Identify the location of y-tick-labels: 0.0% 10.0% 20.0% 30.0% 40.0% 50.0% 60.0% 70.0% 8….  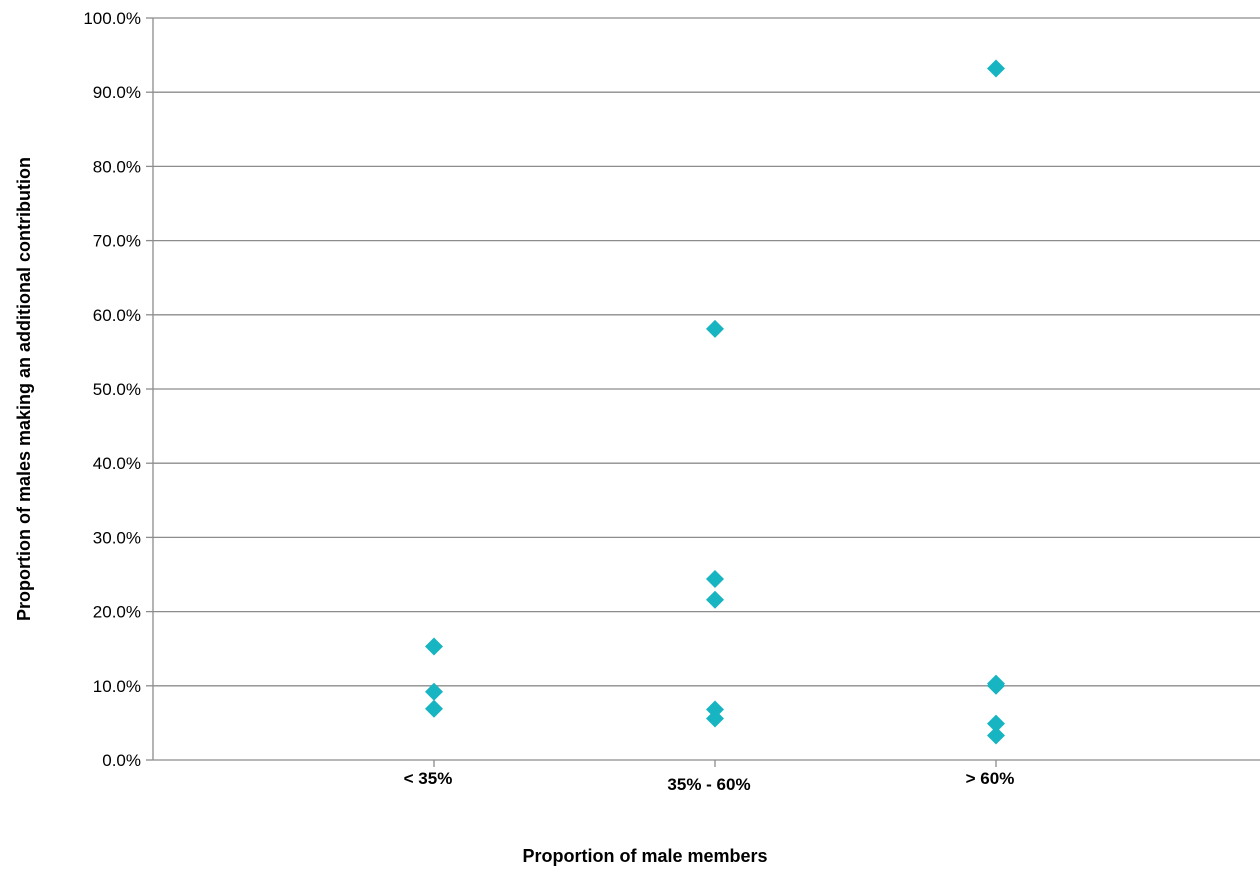
(112, 389).